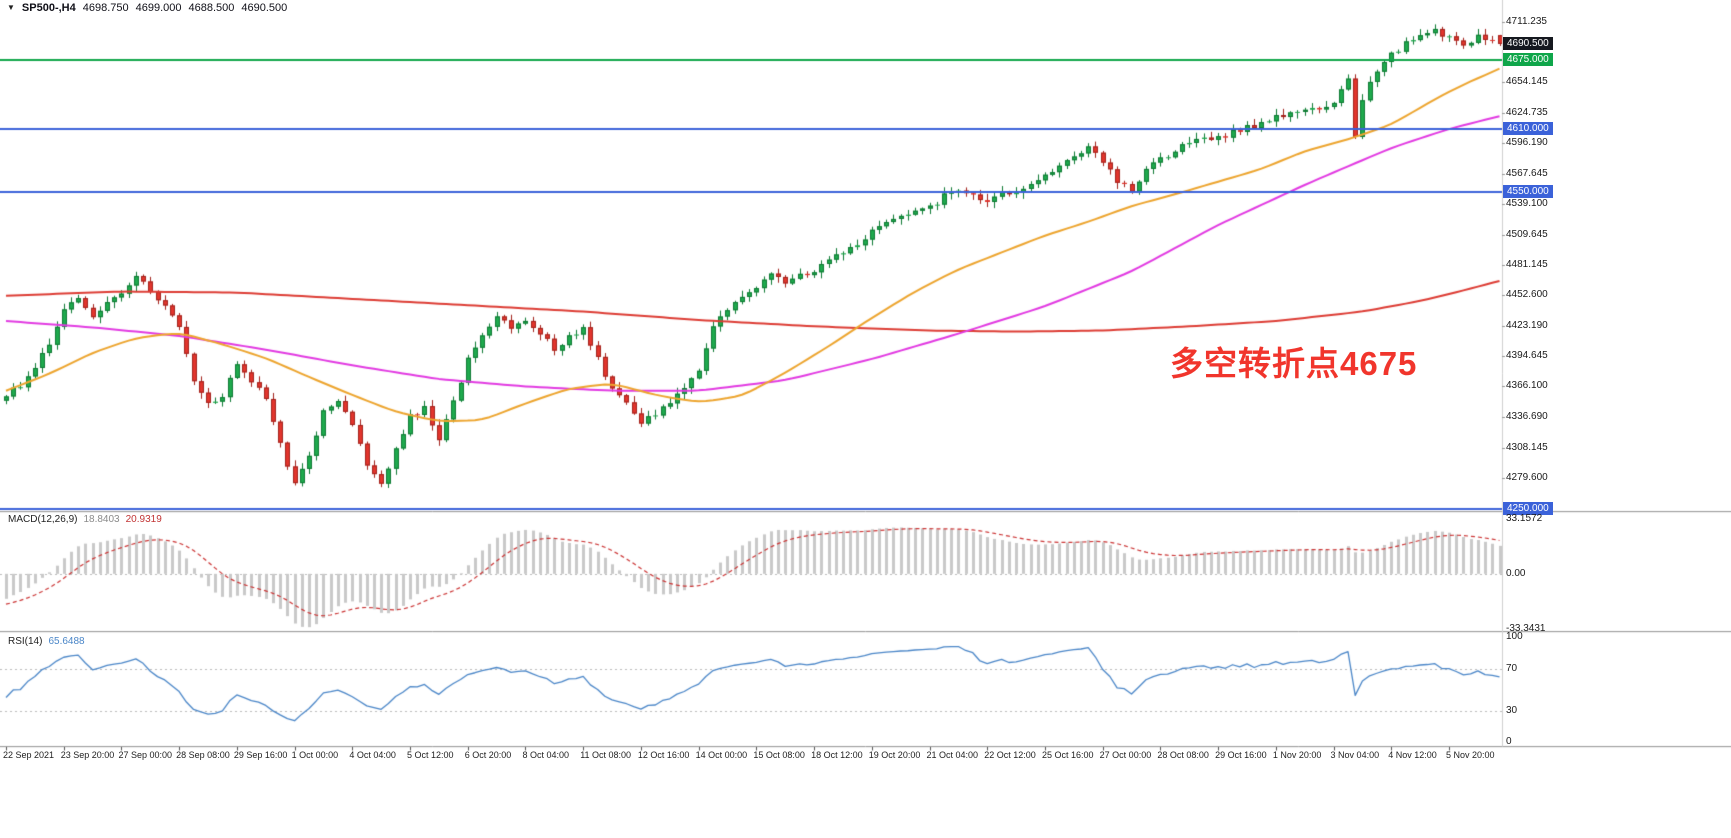  I want to click on bar-high-value: 4699.000, so click(158, 8).